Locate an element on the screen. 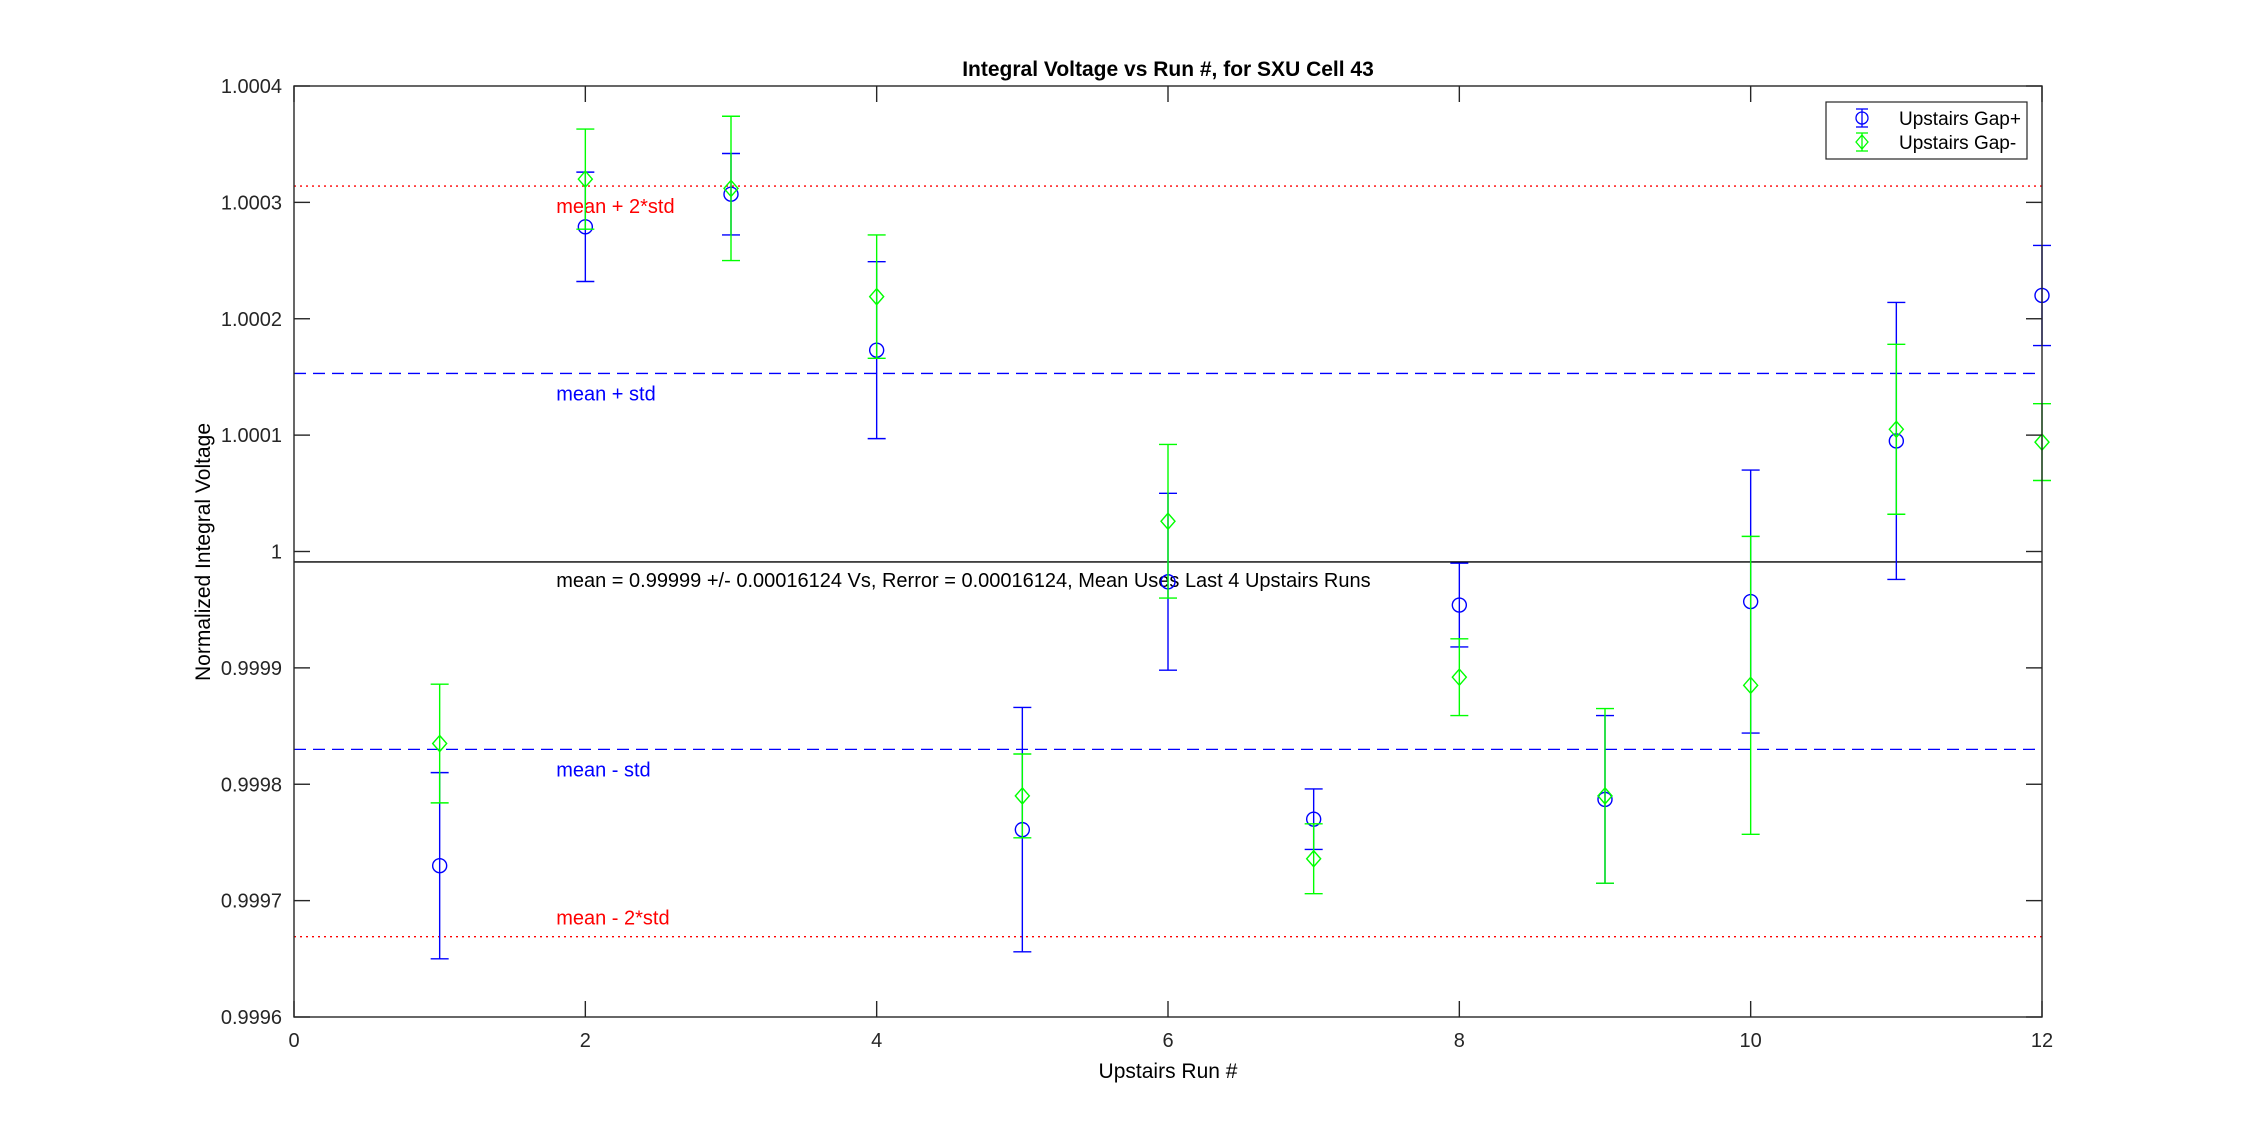 This screenshot has height=1143, width=2258. legend-marker-diamond is located at coordinates (1862, 142).